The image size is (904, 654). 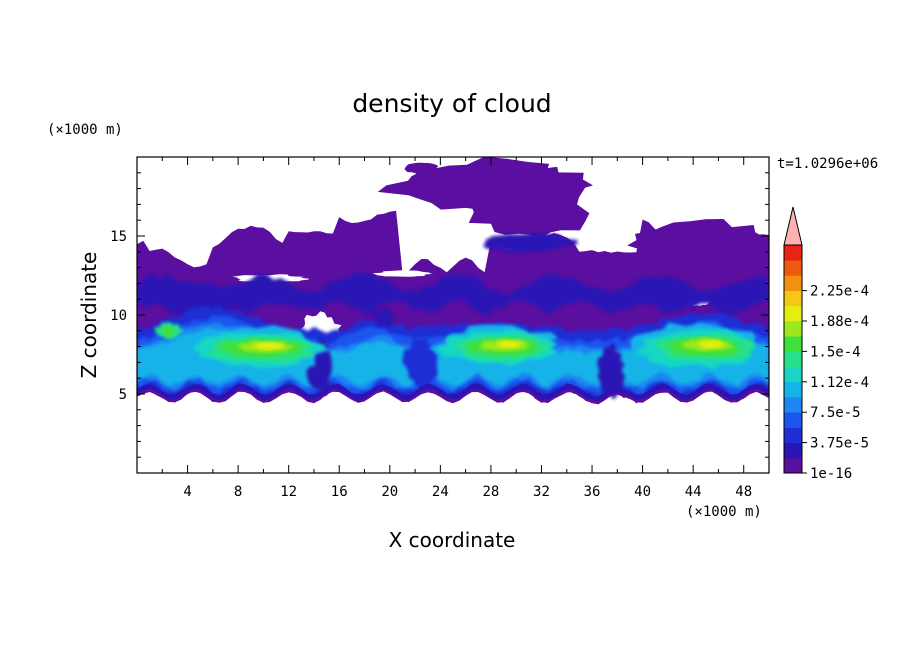 I want to click on colorbar-frame, so click(x=793, y=359).